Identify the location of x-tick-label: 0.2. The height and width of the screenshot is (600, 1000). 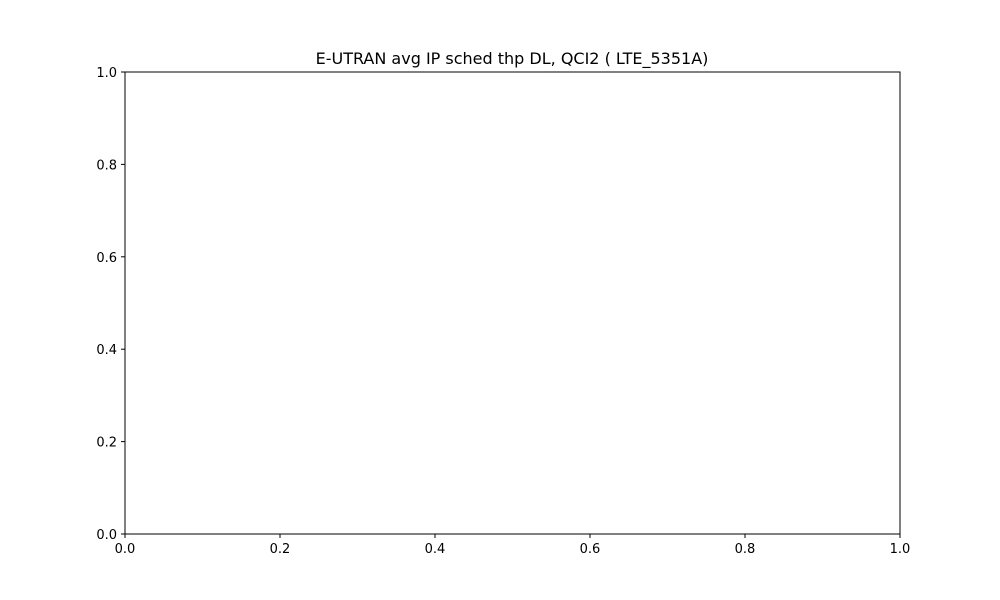
(280, 549).